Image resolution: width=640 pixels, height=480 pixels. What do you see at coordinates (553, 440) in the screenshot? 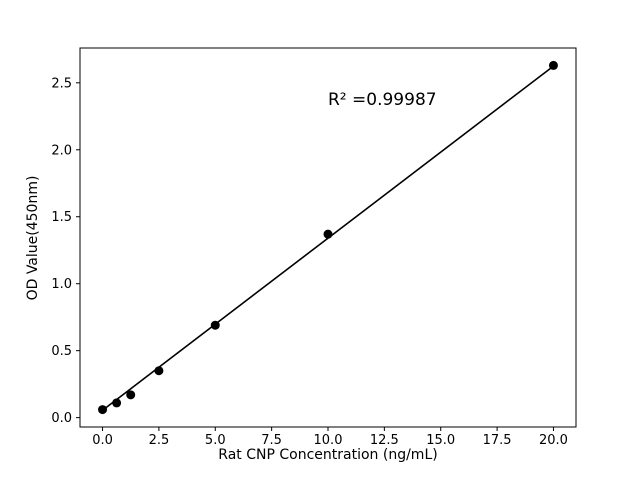
I see `x-tick-label: 20.0` at bounding box center [553, 440].